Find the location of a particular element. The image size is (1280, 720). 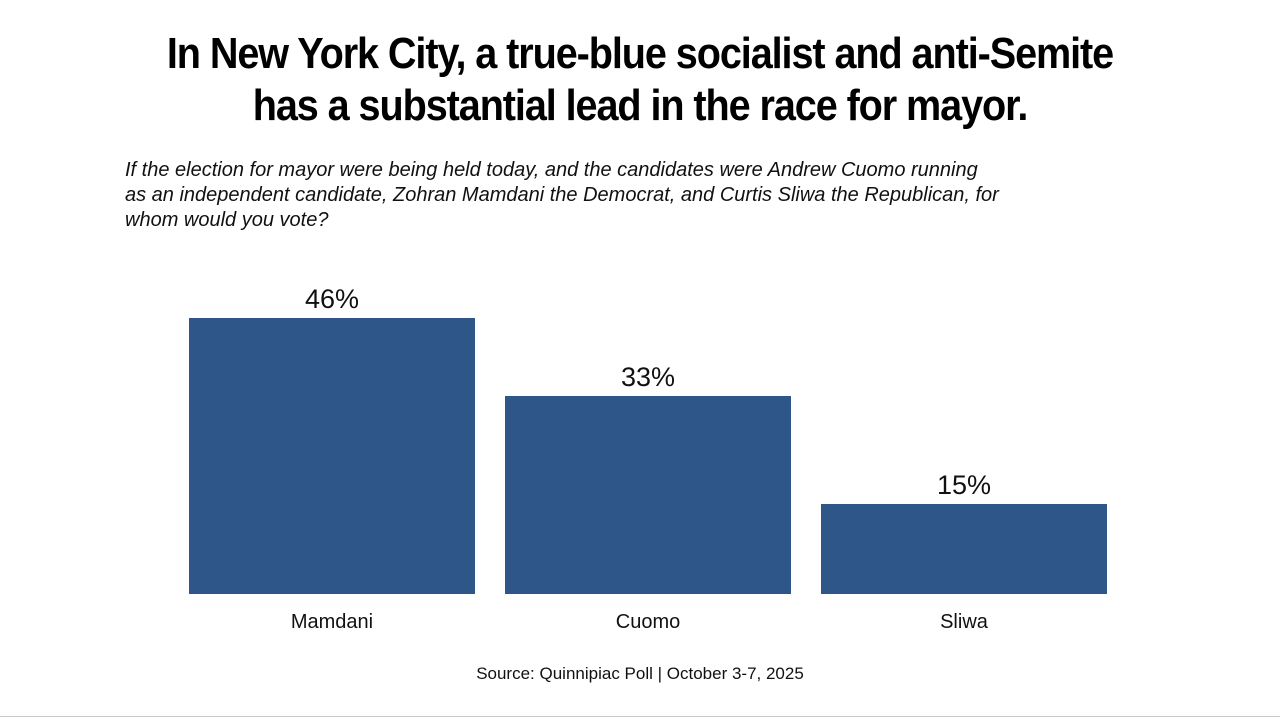

bar-mamdani is located at coordinates (332, 456).